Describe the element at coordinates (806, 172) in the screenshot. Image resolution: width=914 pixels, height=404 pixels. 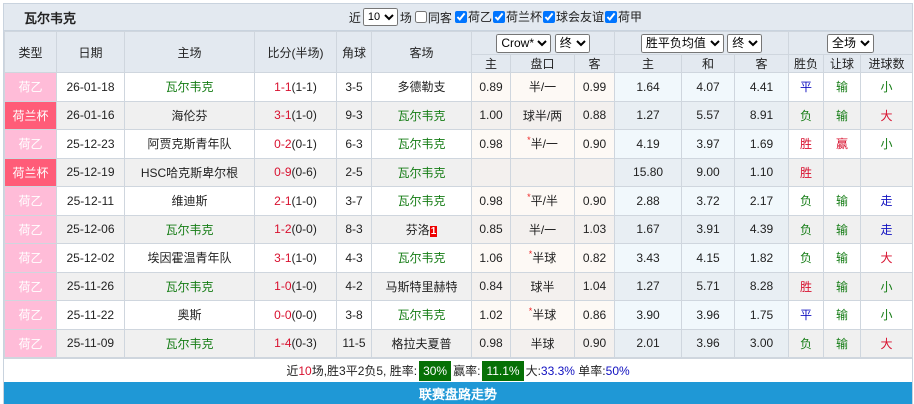
I see `result-wl: 胜` at that location.